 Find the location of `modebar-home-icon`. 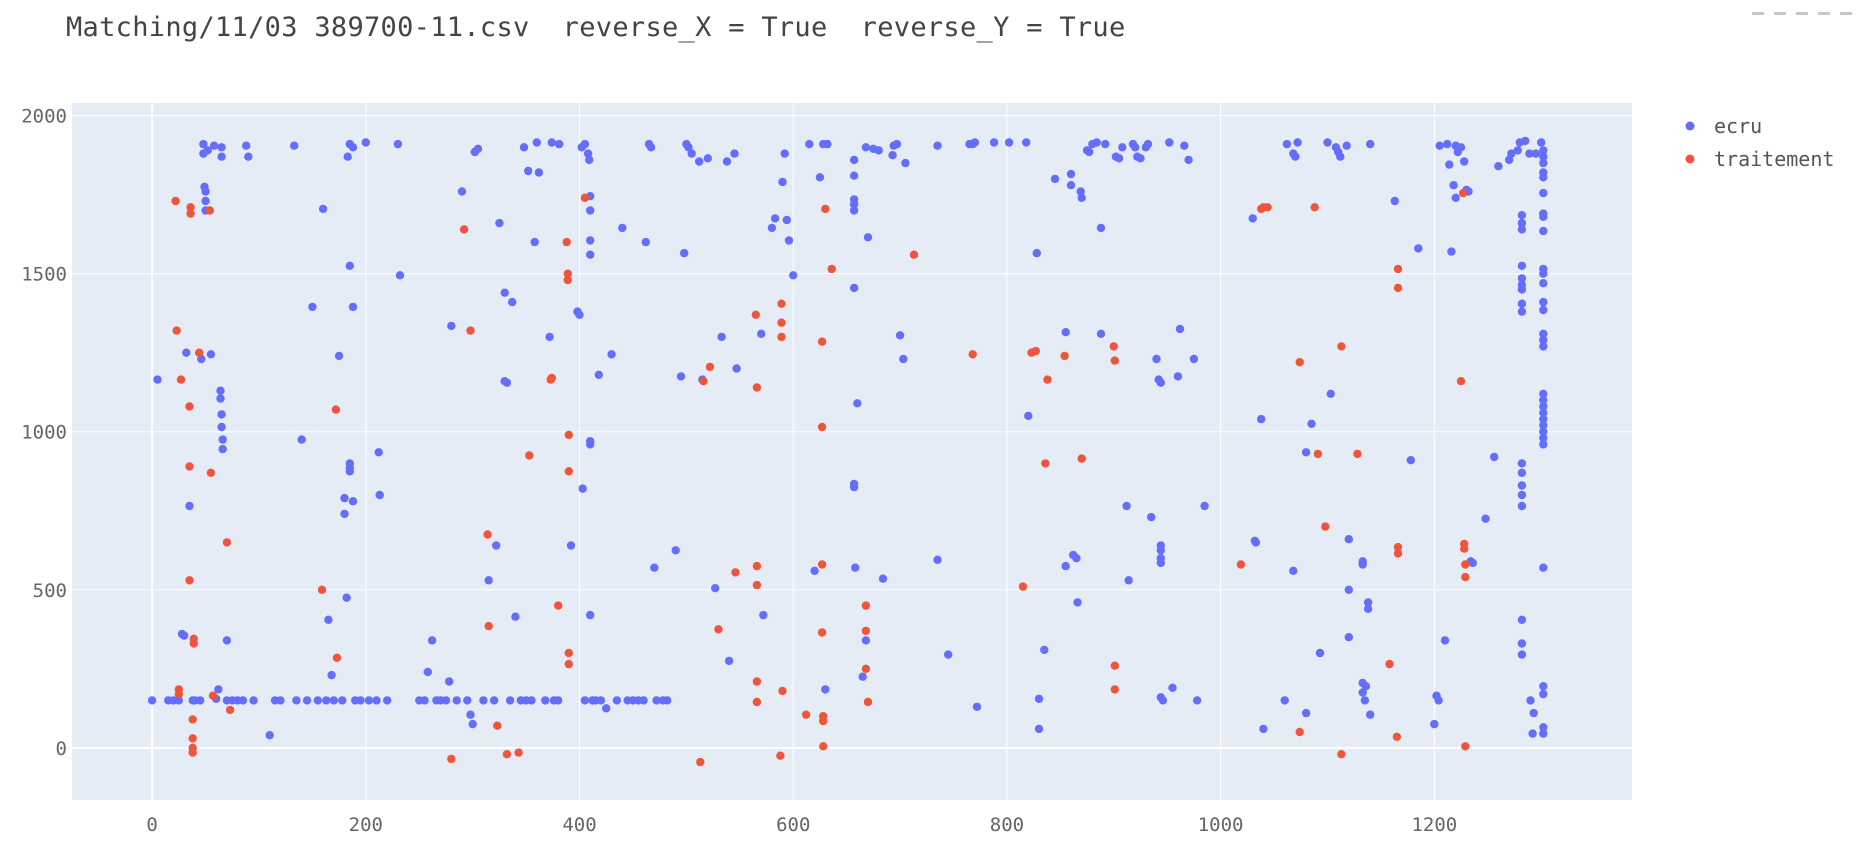

modebar-home-icon is located at coordinates (1846, 13).